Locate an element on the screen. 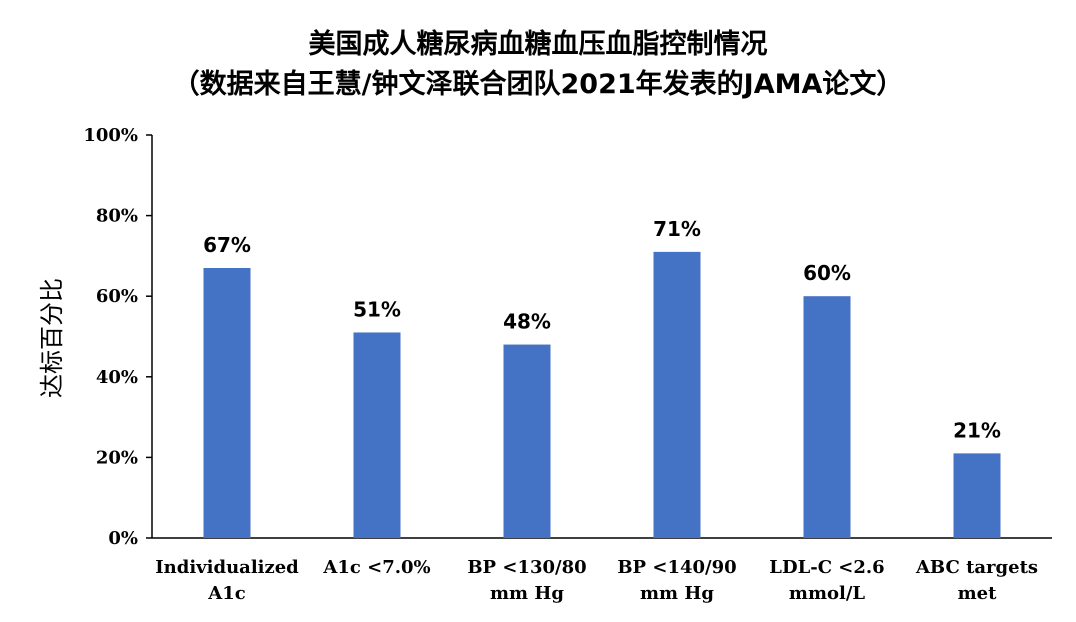  data-label: 67% is located at coordinates (227, 245).